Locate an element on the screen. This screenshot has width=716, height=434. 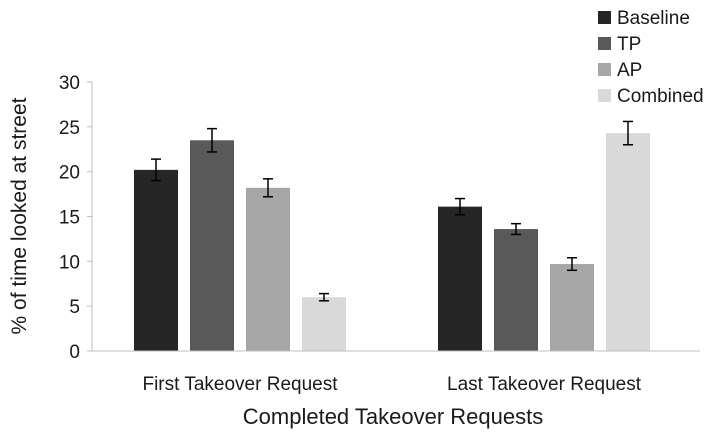
legend-label: Baseline is located at coordinates (653, 18).